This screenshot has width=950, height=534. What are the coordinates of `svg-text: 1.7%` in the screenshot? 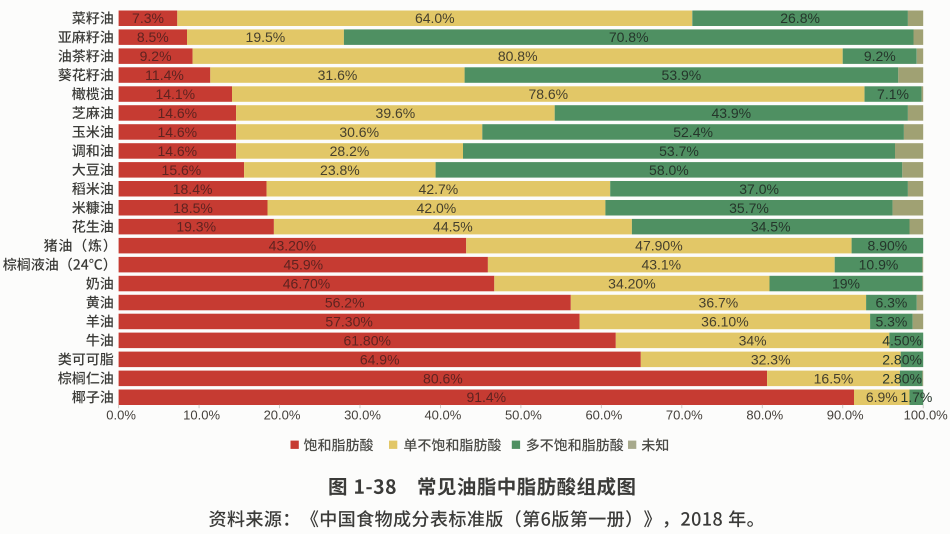 It's located at (916, 397).